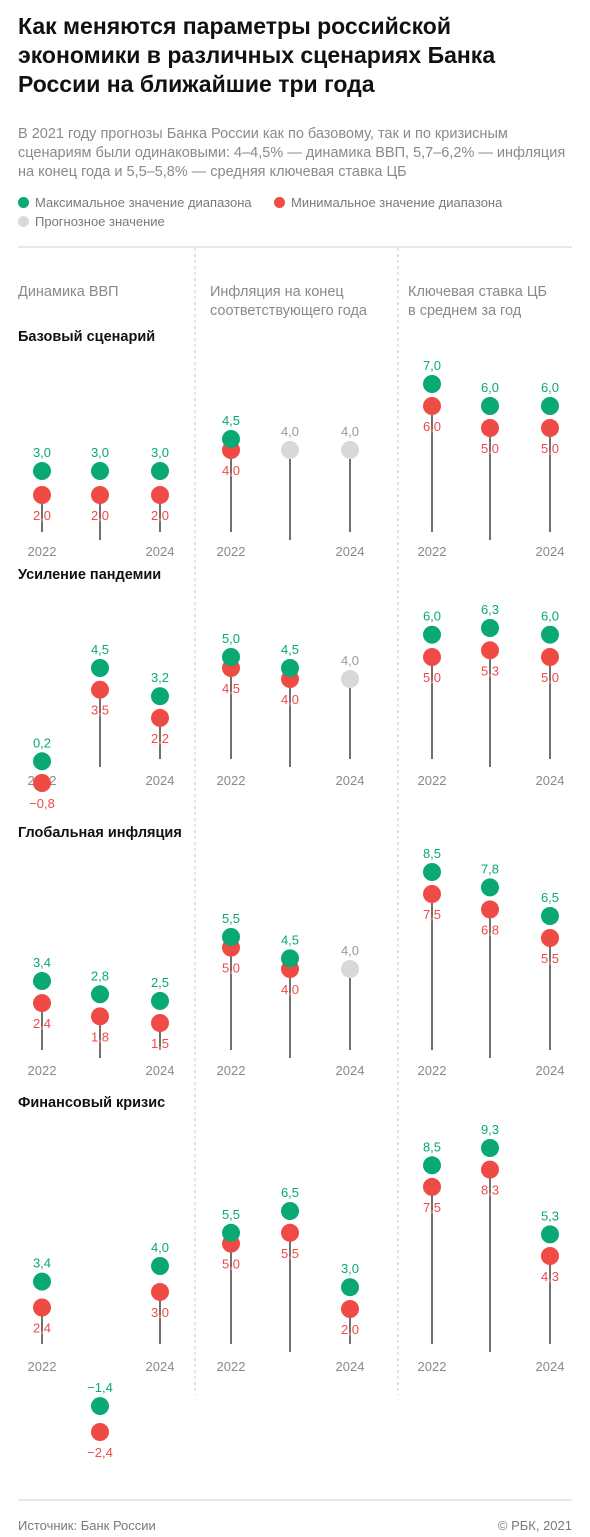 The image size is (590, 1537). What do you see at coordinates (42, 962) in the screenshot?
I see `max-label-gdp-2022-s3: 3,4` at bounding box center [42, 962].